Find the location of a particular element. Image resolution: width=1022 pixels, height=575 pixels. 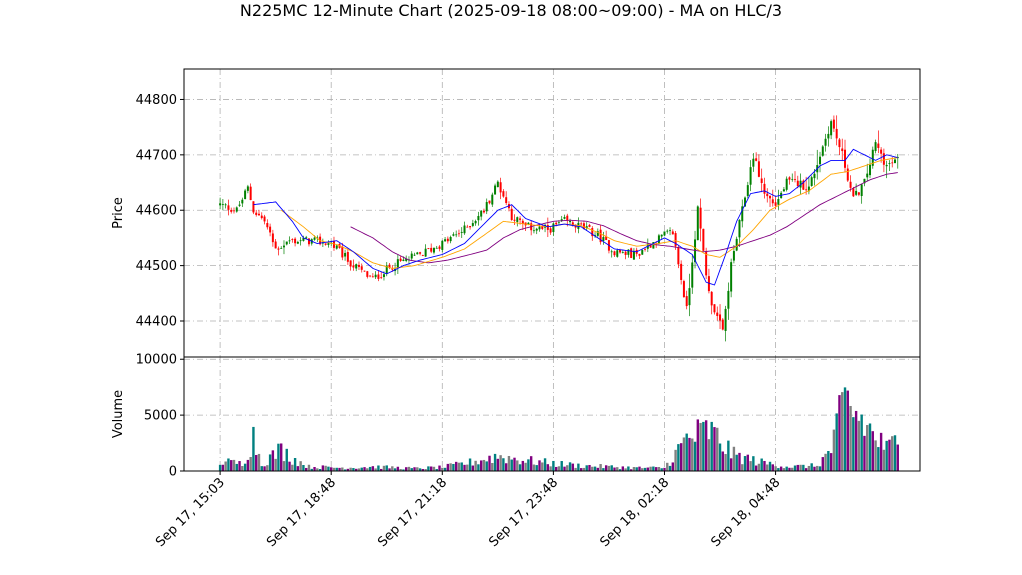

price-ytick-label: 44800 is located at coordinates (156, 100).